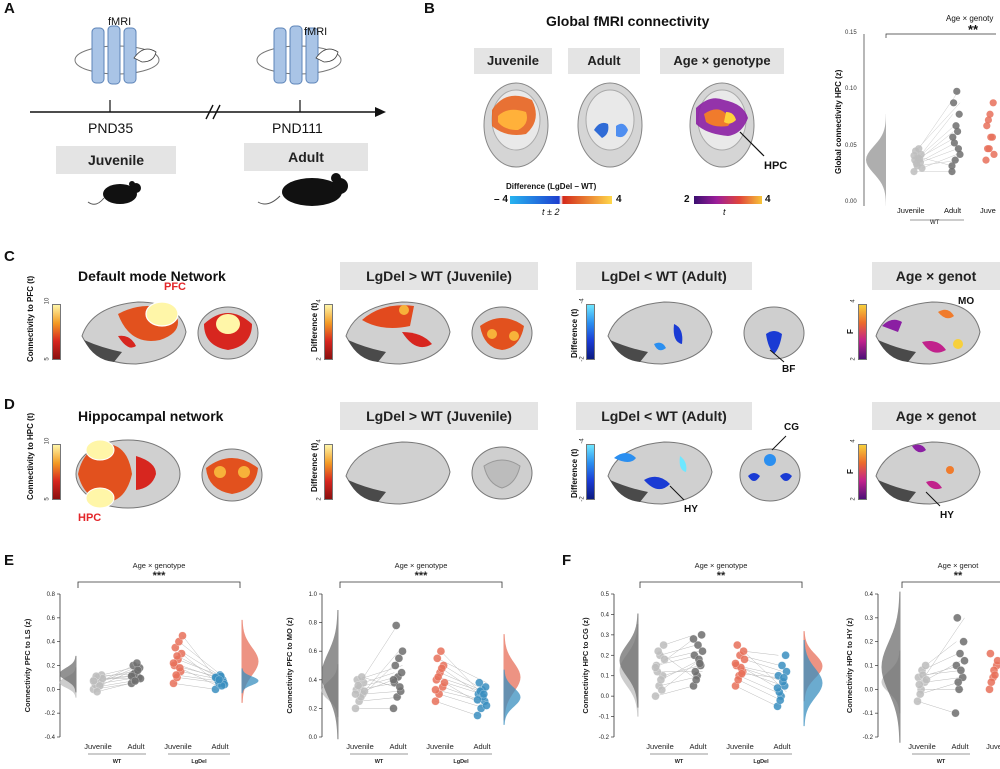 This screenshot has width=1000, height=769. I want to click on significance-stars: **, so click(721, 576).